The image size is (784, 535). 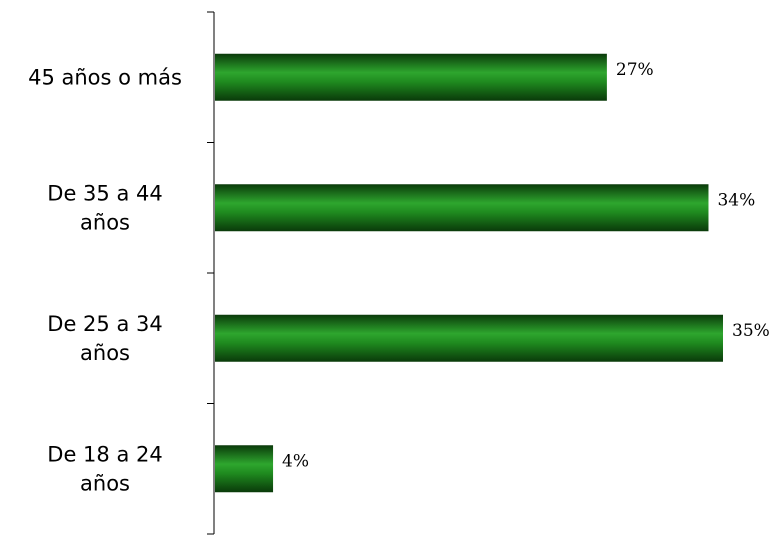 What do you see at coordinates (104, 324) in the screenshot?
I see `category-label-line: De 25 a 34` at bounding box center [104, 324].